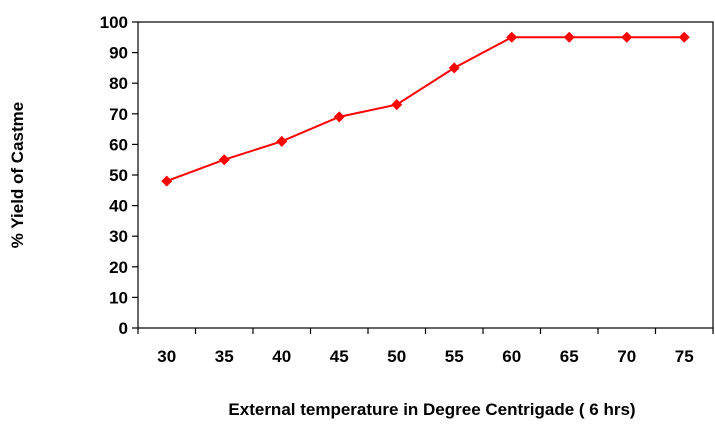 The height and width of the screenshot is (424, 715). Describe the element at coordinates (224, 356) in the screenshot. I see `x-tick-label: 35` at that location.